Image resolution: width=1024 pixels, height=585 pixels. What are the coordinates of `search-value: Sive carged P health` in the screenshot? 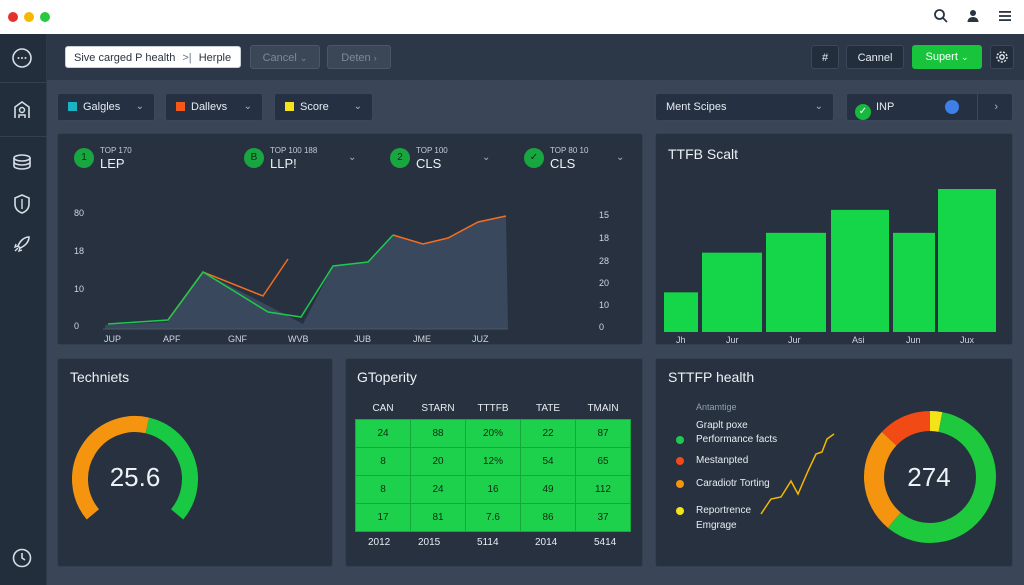 It's located at (125, 58).